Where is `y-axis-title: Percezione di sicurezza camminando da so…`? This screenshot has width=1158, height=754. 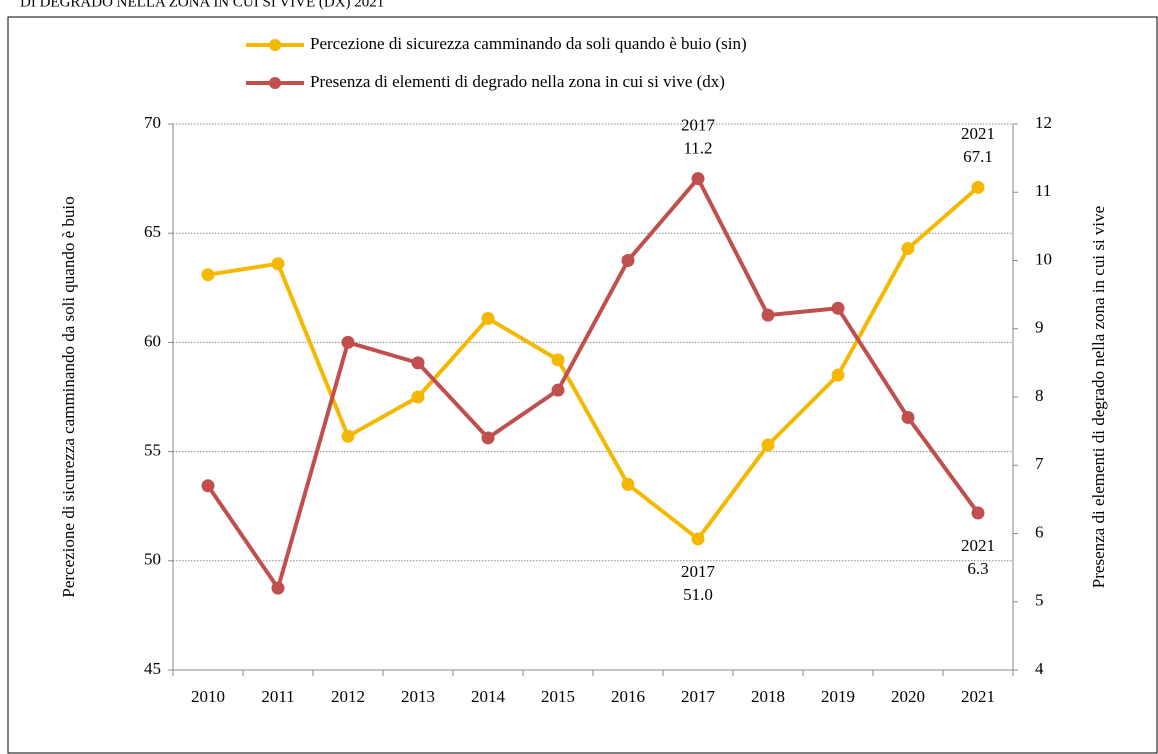 y-axis-title: Percezione di sicurezza camminando da so… is located at coordinates (68, 396).